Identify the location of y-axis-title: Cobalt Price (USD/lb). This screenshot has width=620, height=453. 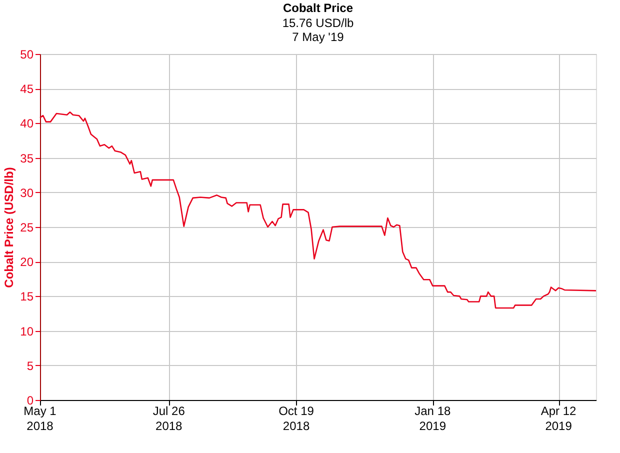
(9, 227).